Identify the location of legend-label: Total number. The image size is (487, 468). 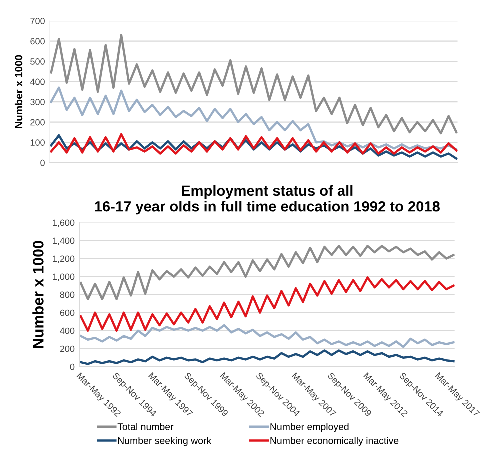
(146, 426).